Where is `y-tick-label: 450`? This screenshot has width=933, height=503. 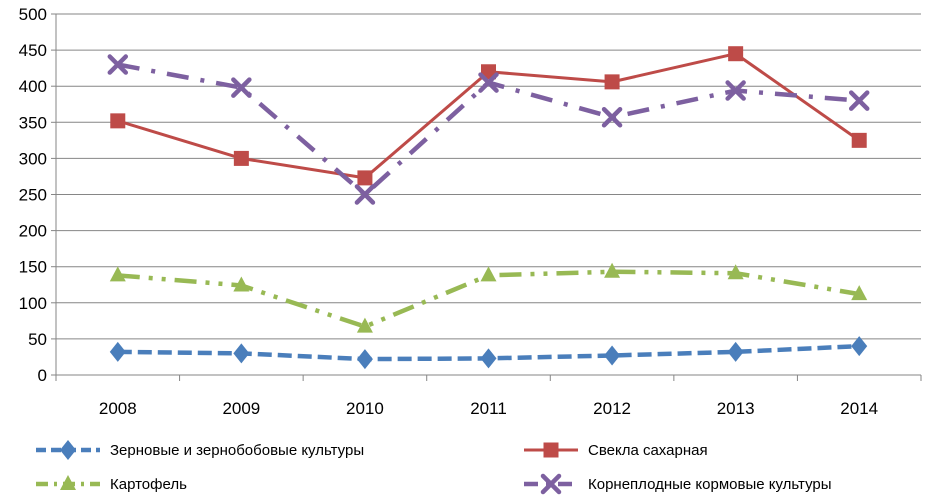 y-tick-label: 450 is located at coordinates (33, 50).